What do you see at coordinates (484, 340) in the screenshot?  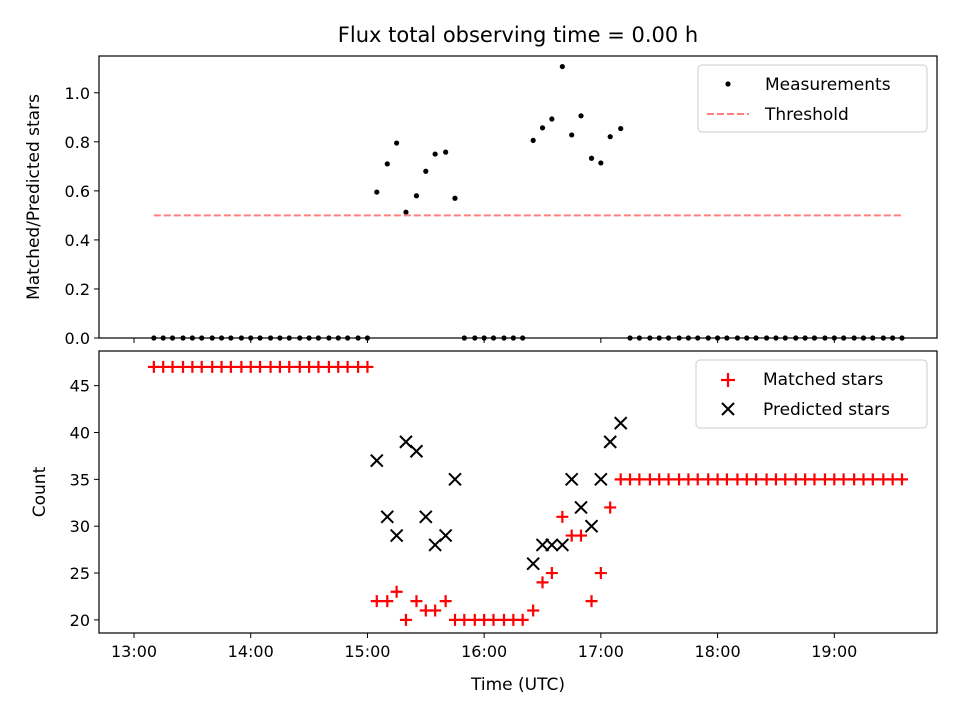 I see `top-panel-x-ticks` at bounding box center [484, 340].